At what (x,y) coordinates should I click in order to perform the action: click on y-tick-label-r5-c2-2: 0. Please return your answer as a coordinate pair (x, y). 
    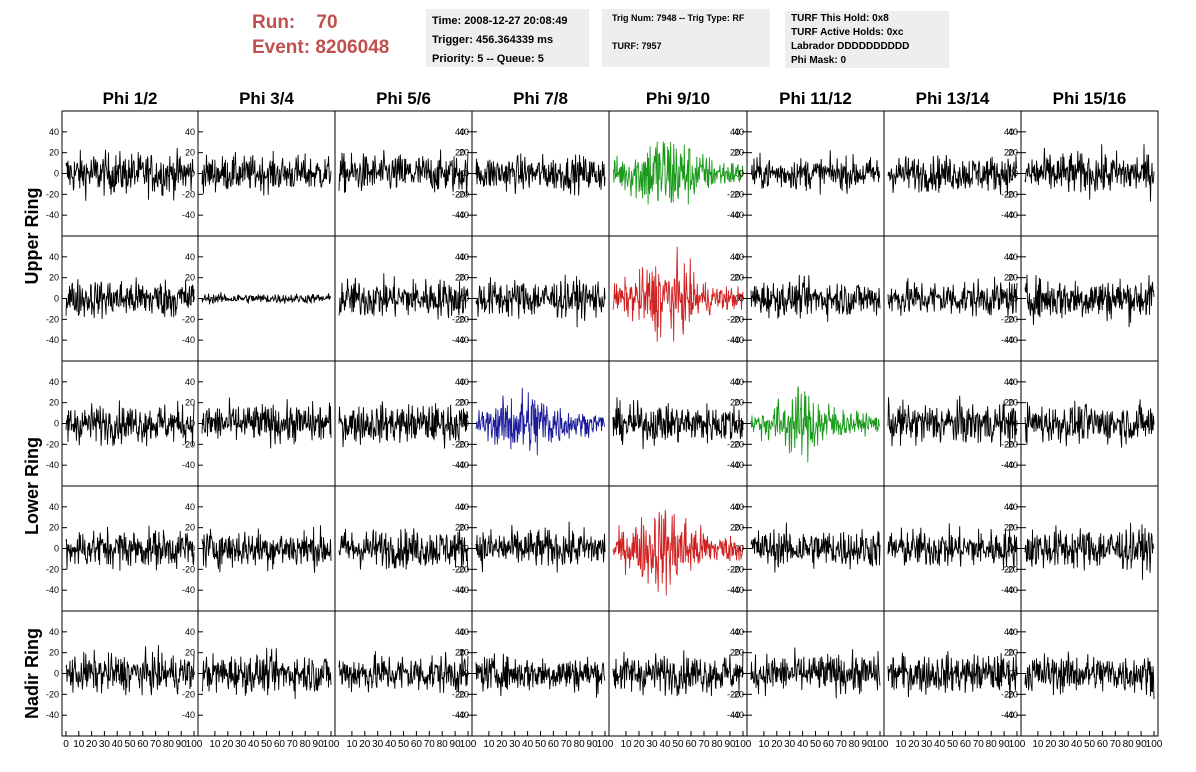
    Looking at the image, I should click on (192, 674).